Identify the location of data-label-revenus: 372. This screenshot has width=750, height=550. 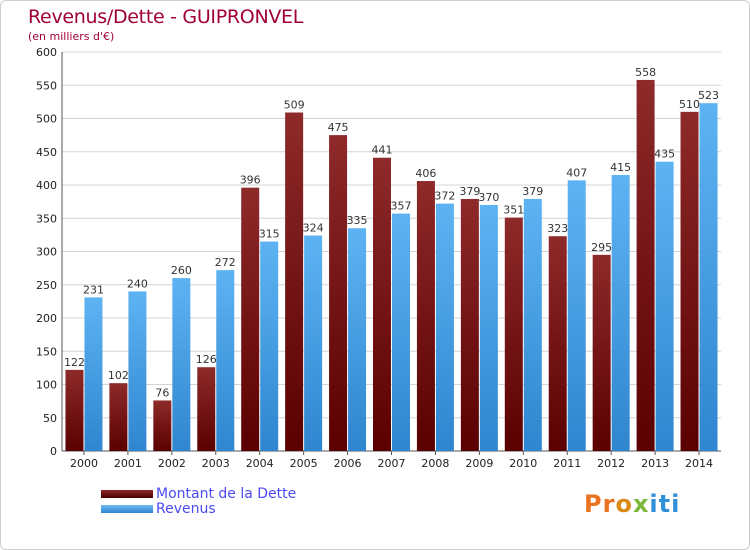
(444, 196).